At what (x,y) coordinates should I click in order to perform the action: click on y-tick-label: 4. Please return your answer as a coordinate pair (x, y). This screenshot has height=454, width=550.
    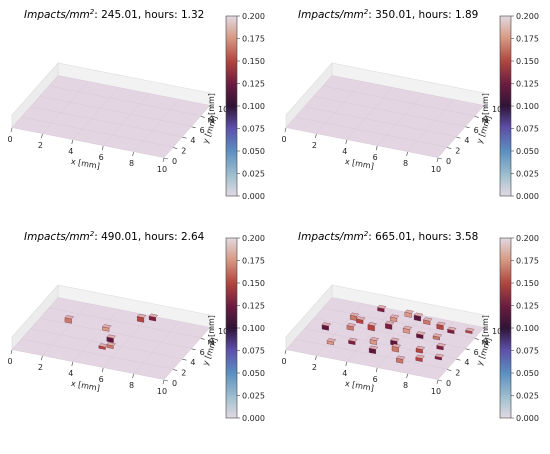
    Looking at the image, I should click on (466, 140).